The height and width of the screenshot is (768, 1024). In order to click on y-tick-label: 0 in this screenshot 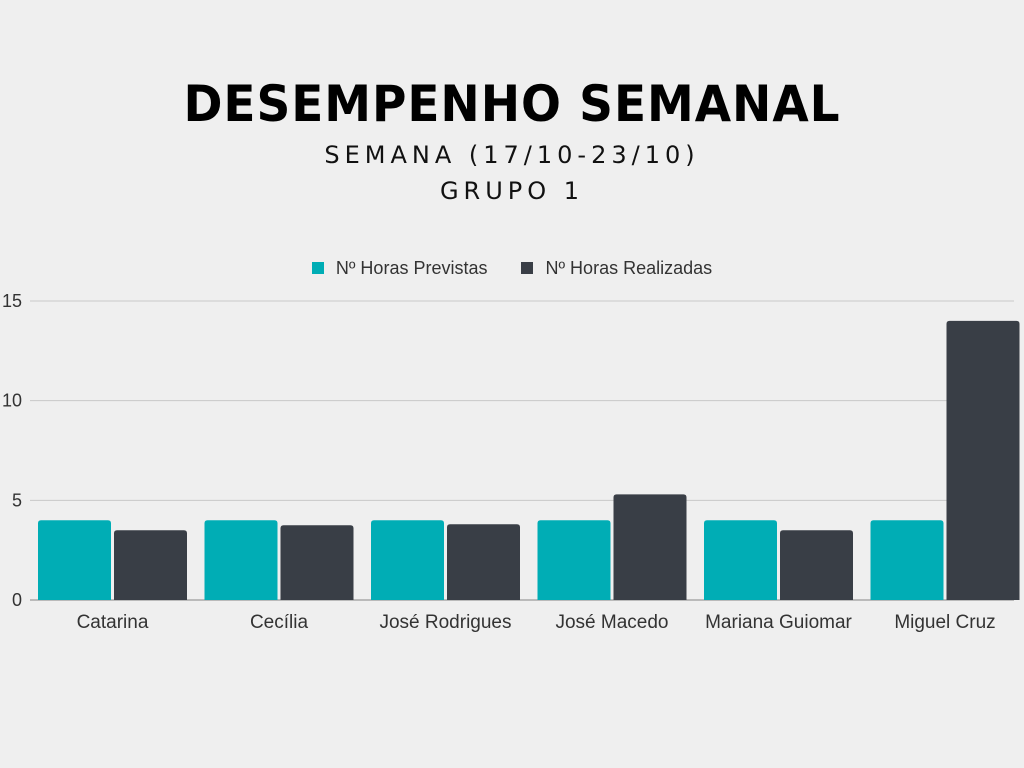, I will do `click(17, 600)`.